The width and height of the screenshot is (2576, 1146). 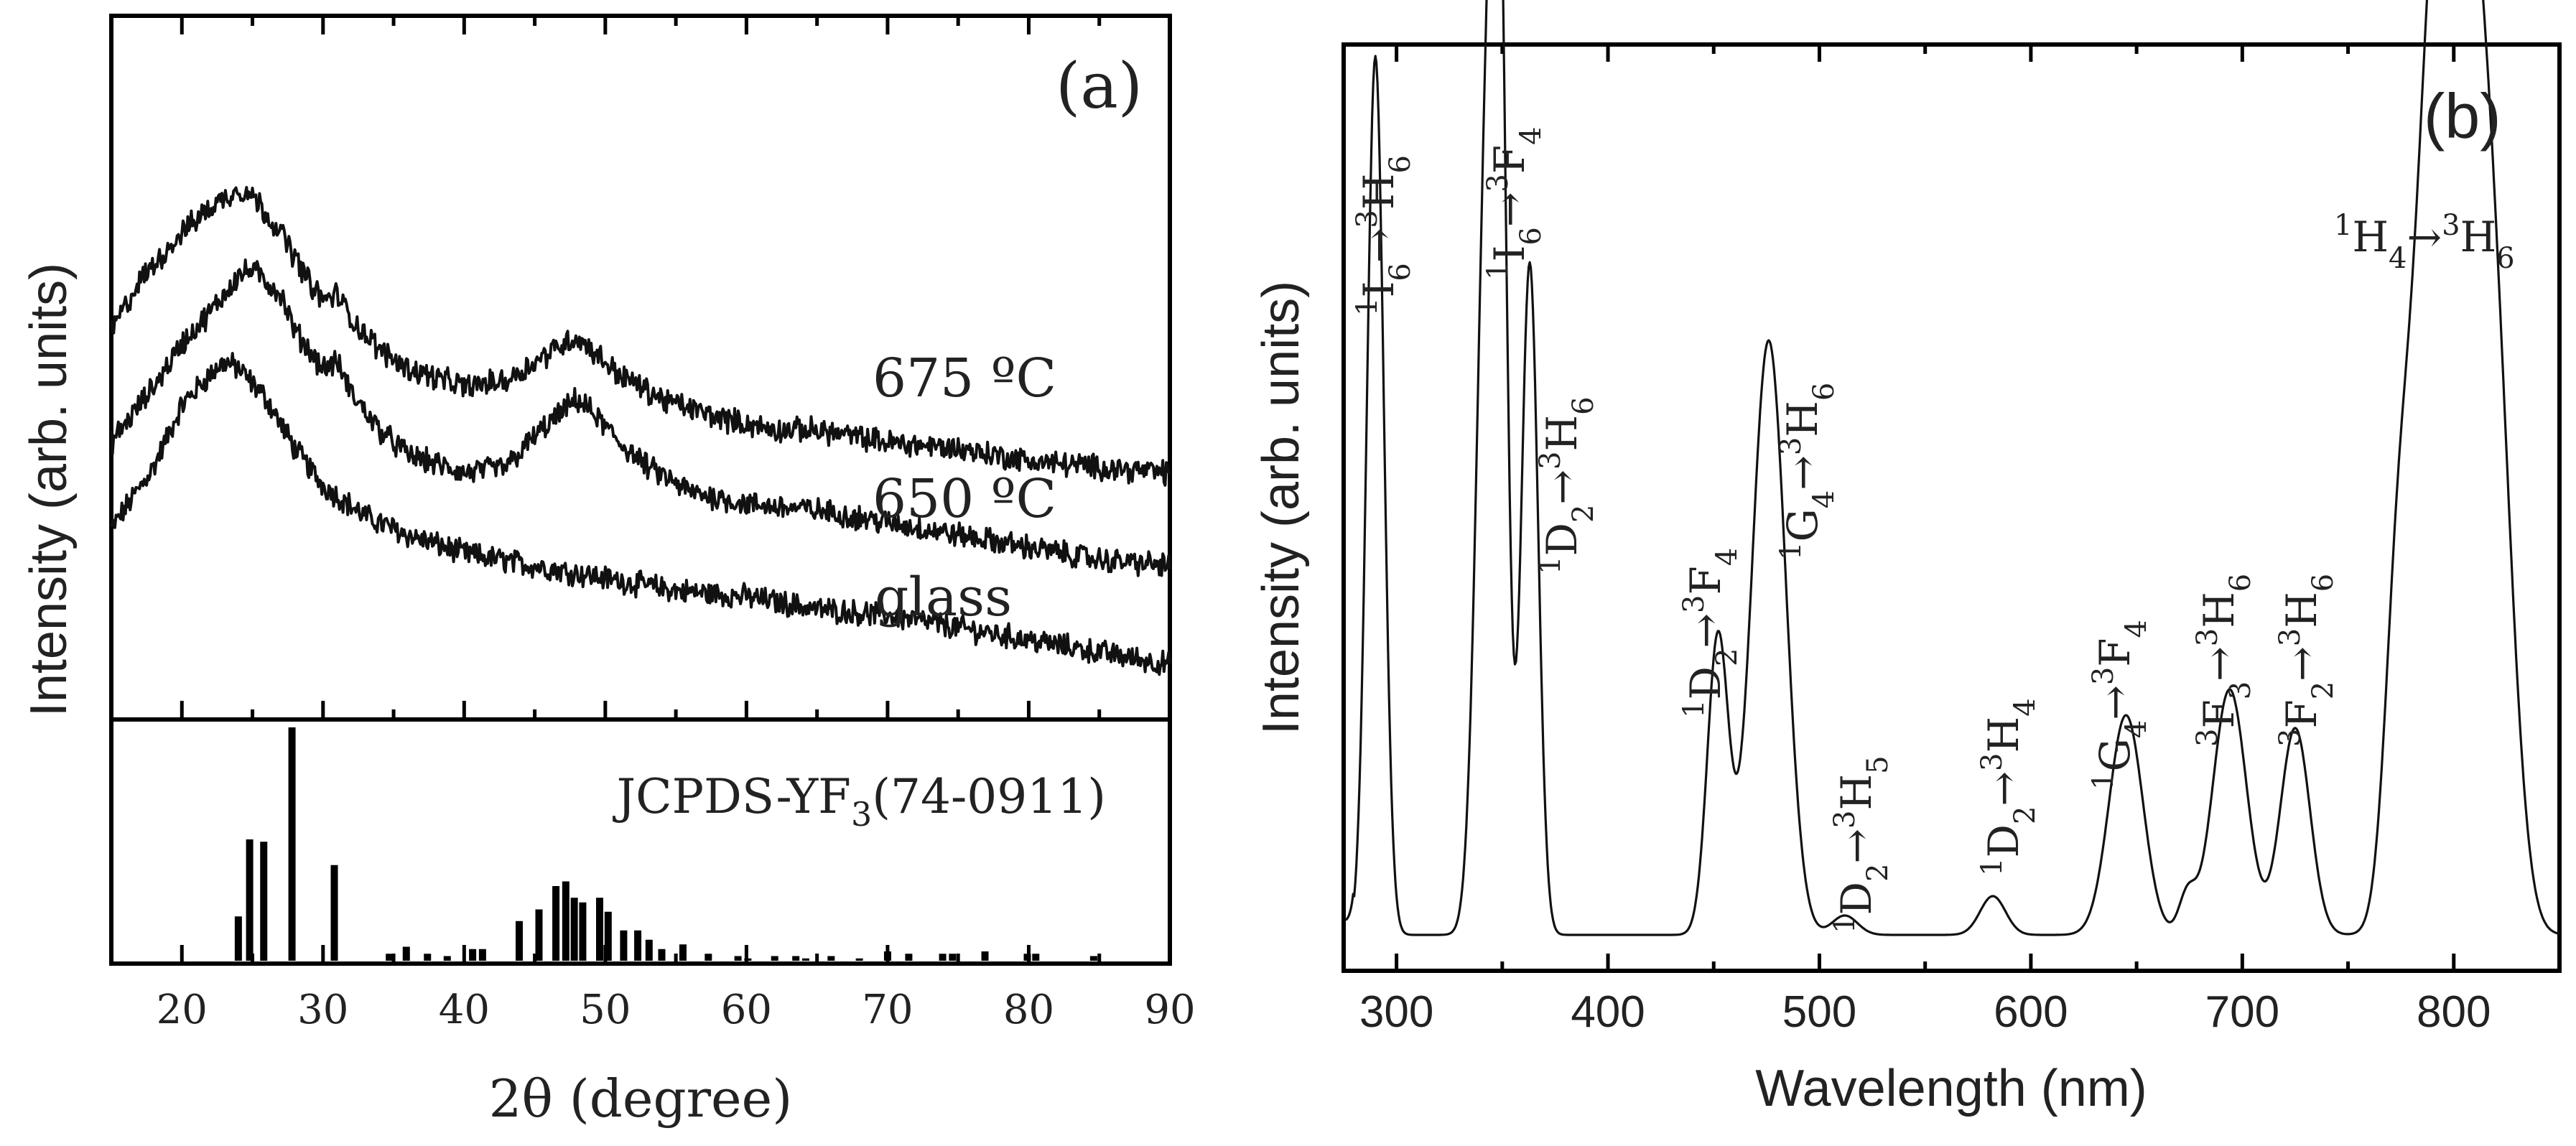 What do you see at coordinates (665, 844) in the screenshot?
I see `panel-a-reference-bars` at bounding box center [665, 844].